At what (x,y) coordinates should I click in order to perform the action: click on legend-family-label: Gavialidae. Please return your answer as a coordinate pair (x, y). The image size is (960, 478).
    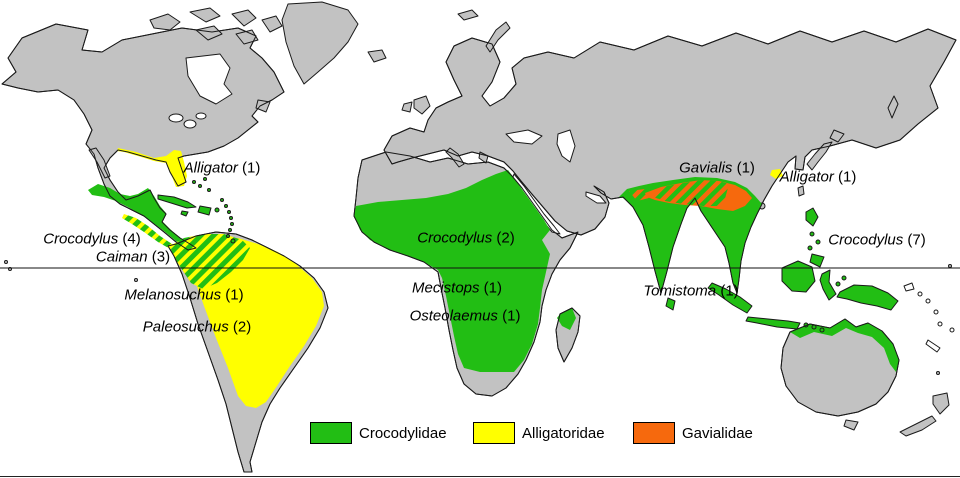
    Looking at the image, I should click on (717, 433).